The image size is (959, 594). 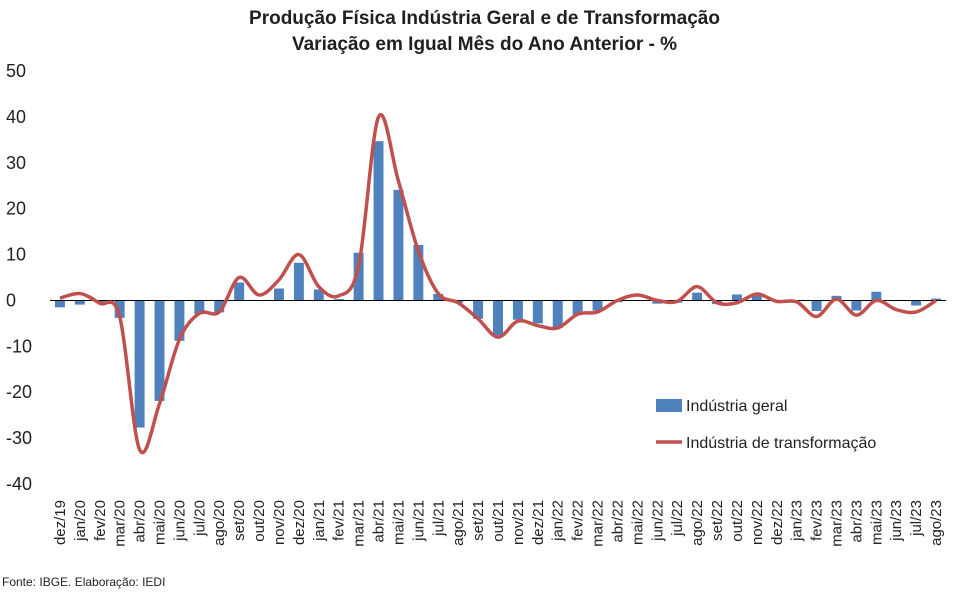 What do you see at coordinates (19, 277) in the screenshot?
I see `y-axis: 50 40 30 20 10 0 -10 -20 -30 -40` at bounding box center [19, 277].